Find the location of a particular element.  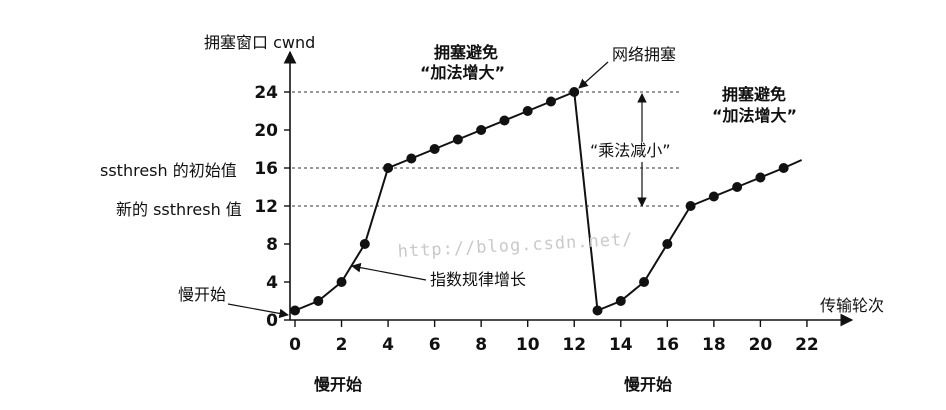

reference-lines-layer is located at coordinates (486, 149).